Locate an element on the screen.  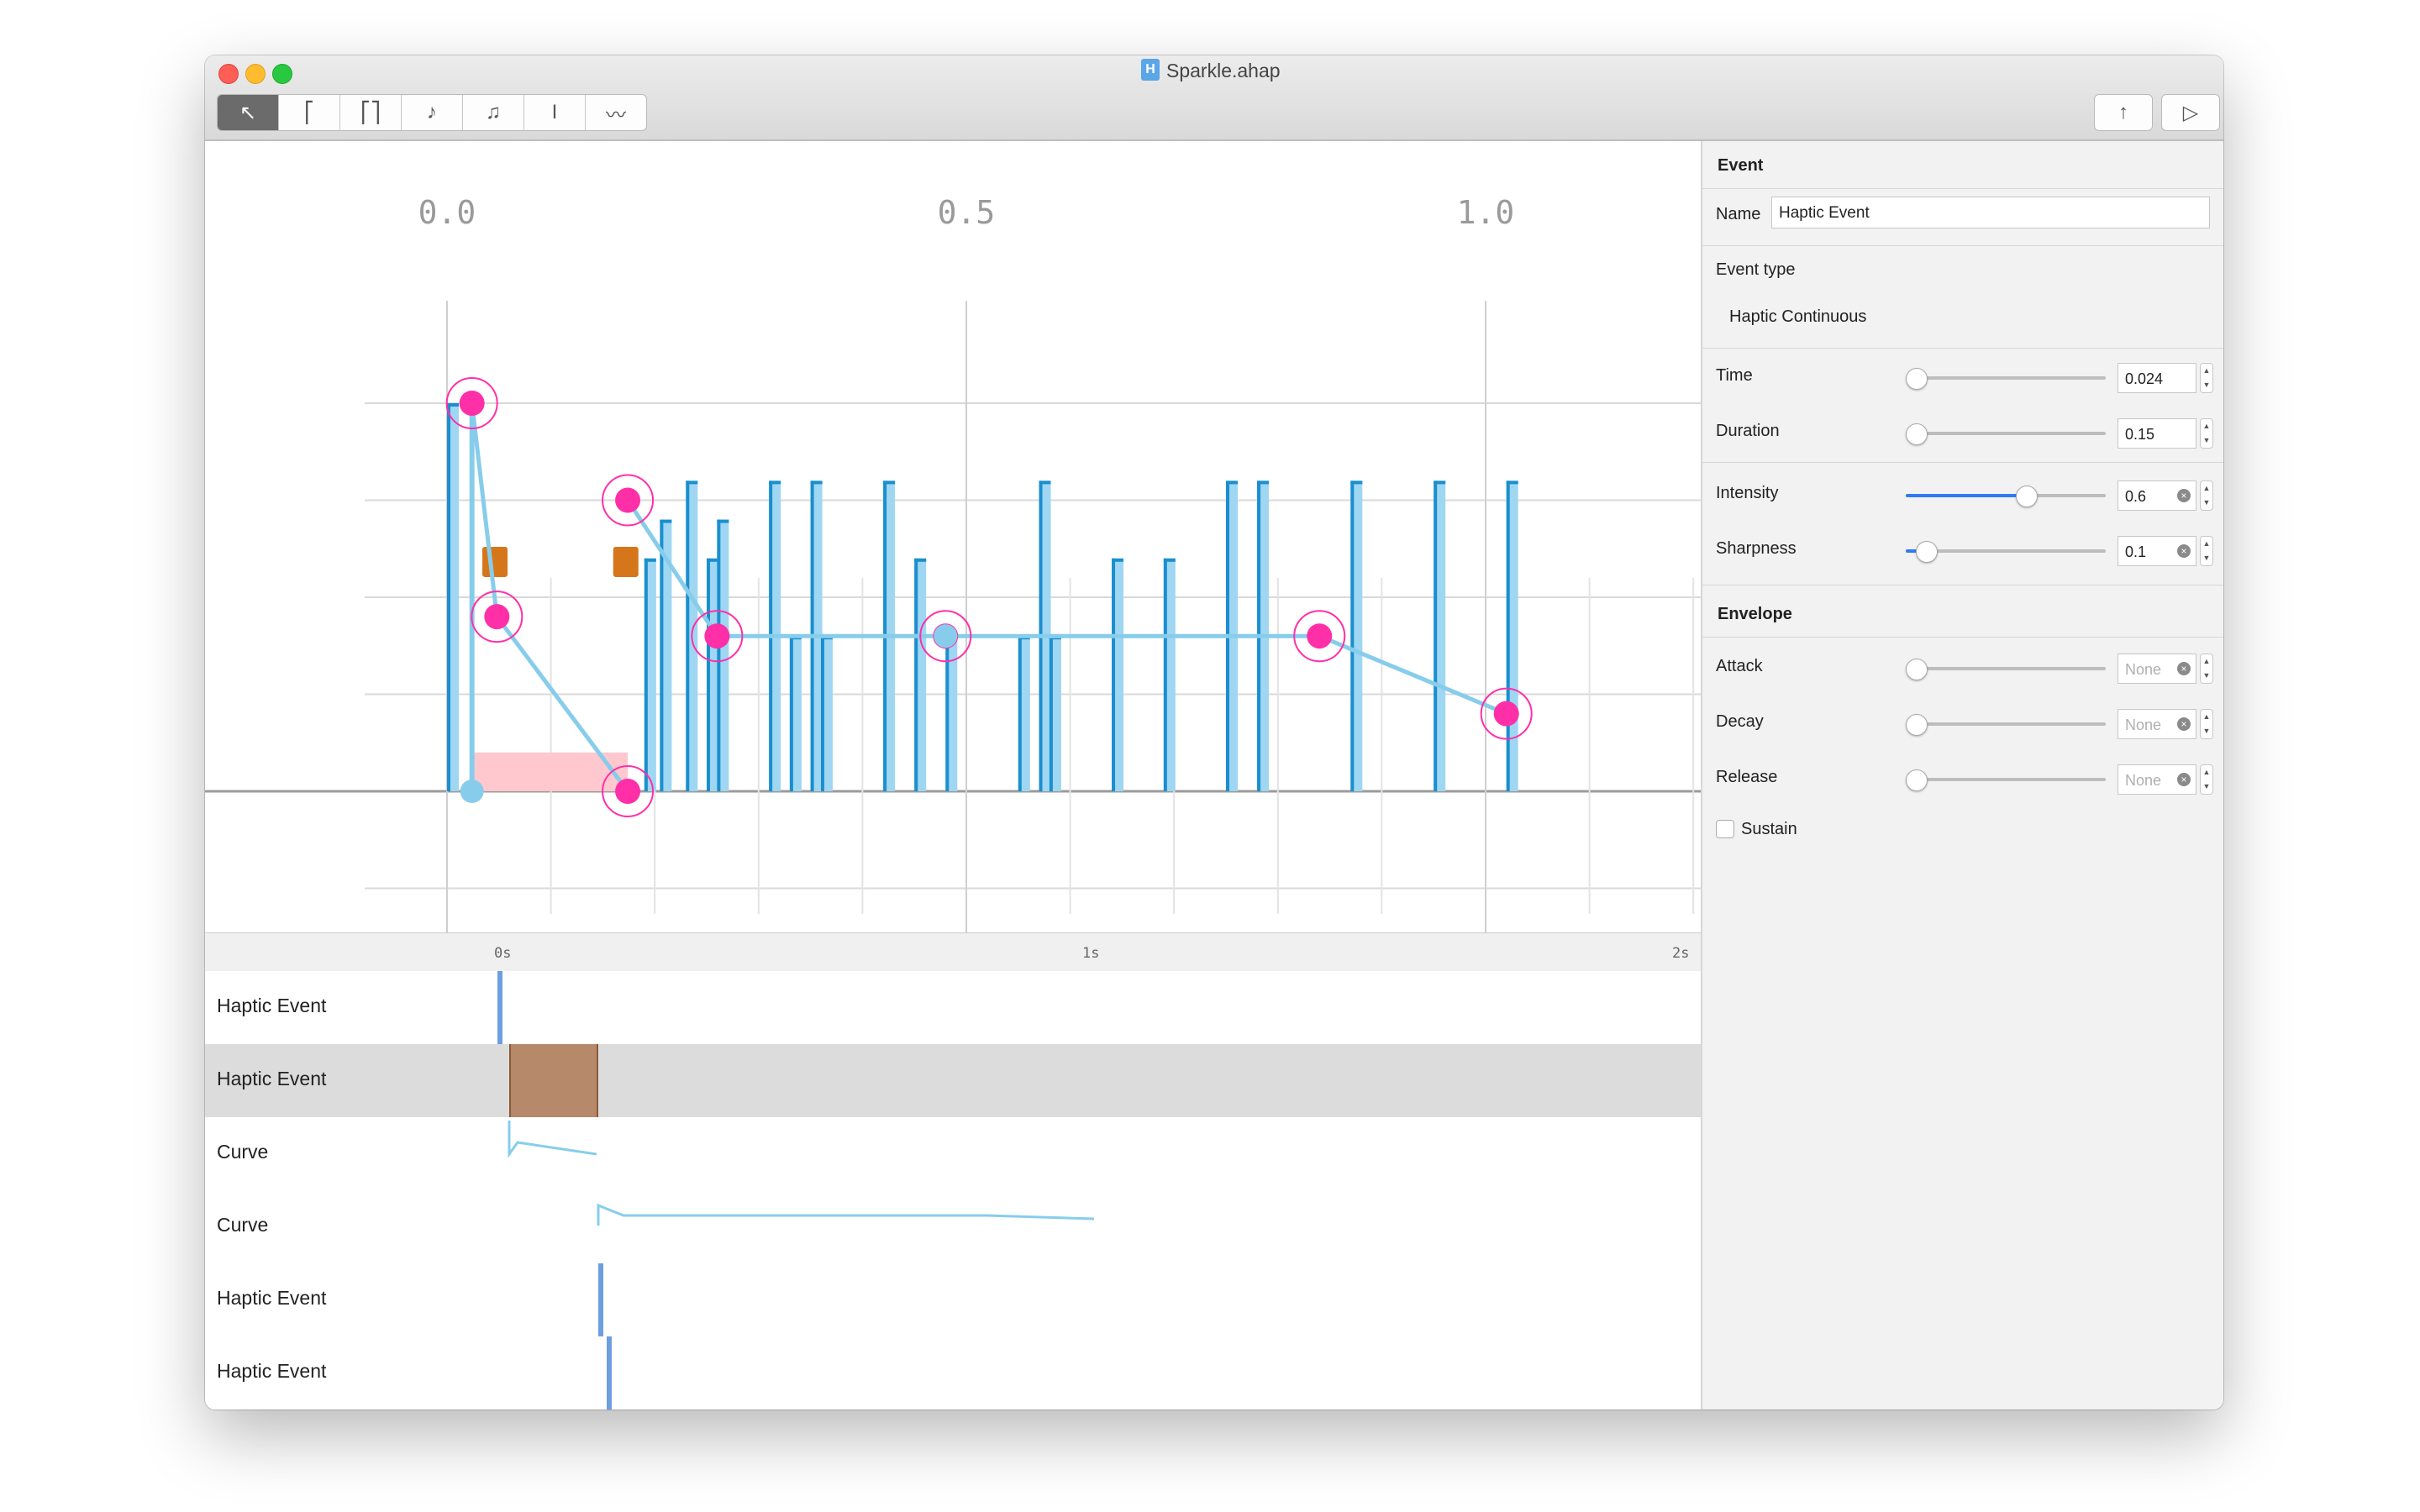
time-slider is located at coordinates (2006, 379).